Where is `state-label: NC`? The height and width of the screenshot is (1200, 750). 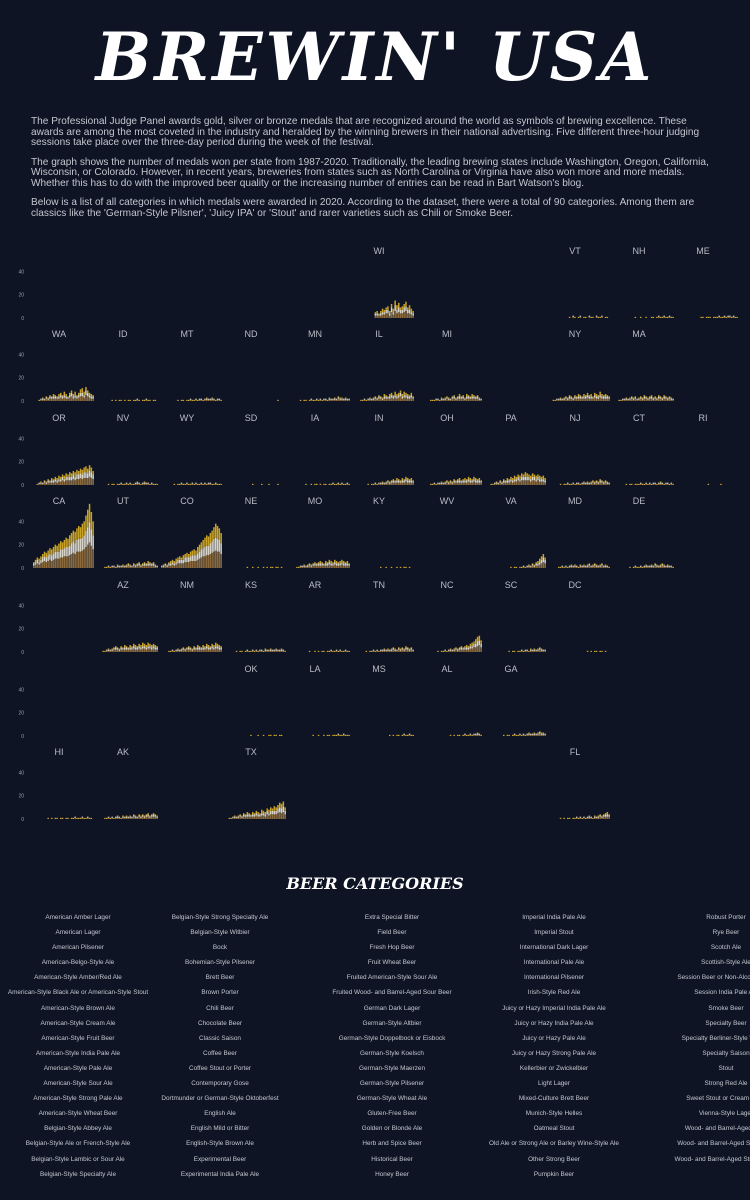 state-label: NC is located at coordinates (447, 585).